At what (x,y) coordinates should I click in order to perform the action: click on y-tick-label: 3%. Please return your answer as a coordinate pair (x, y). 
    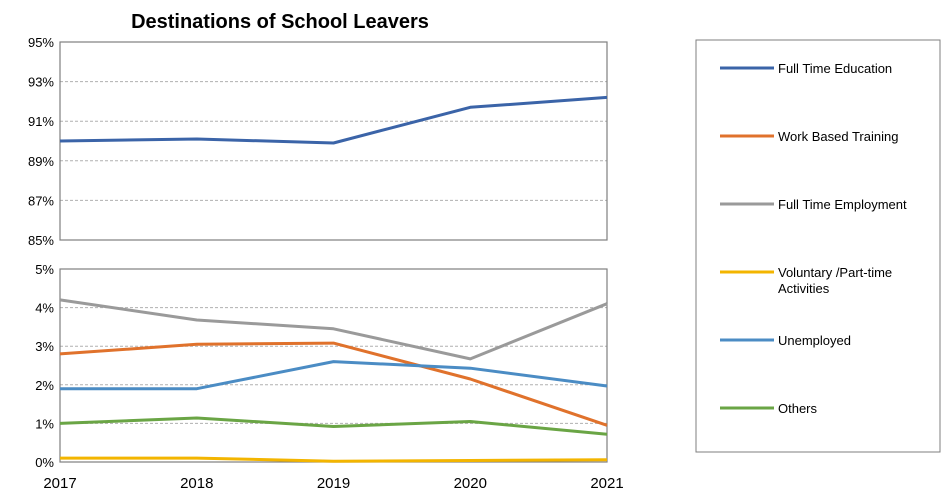
    Looking at the image, I should click on (44, 346).